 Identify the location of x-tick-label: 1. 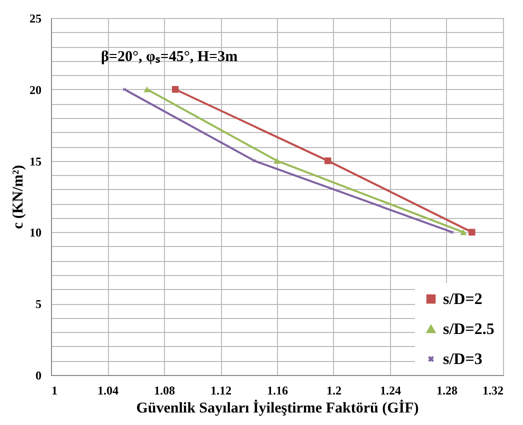
(55, 391).